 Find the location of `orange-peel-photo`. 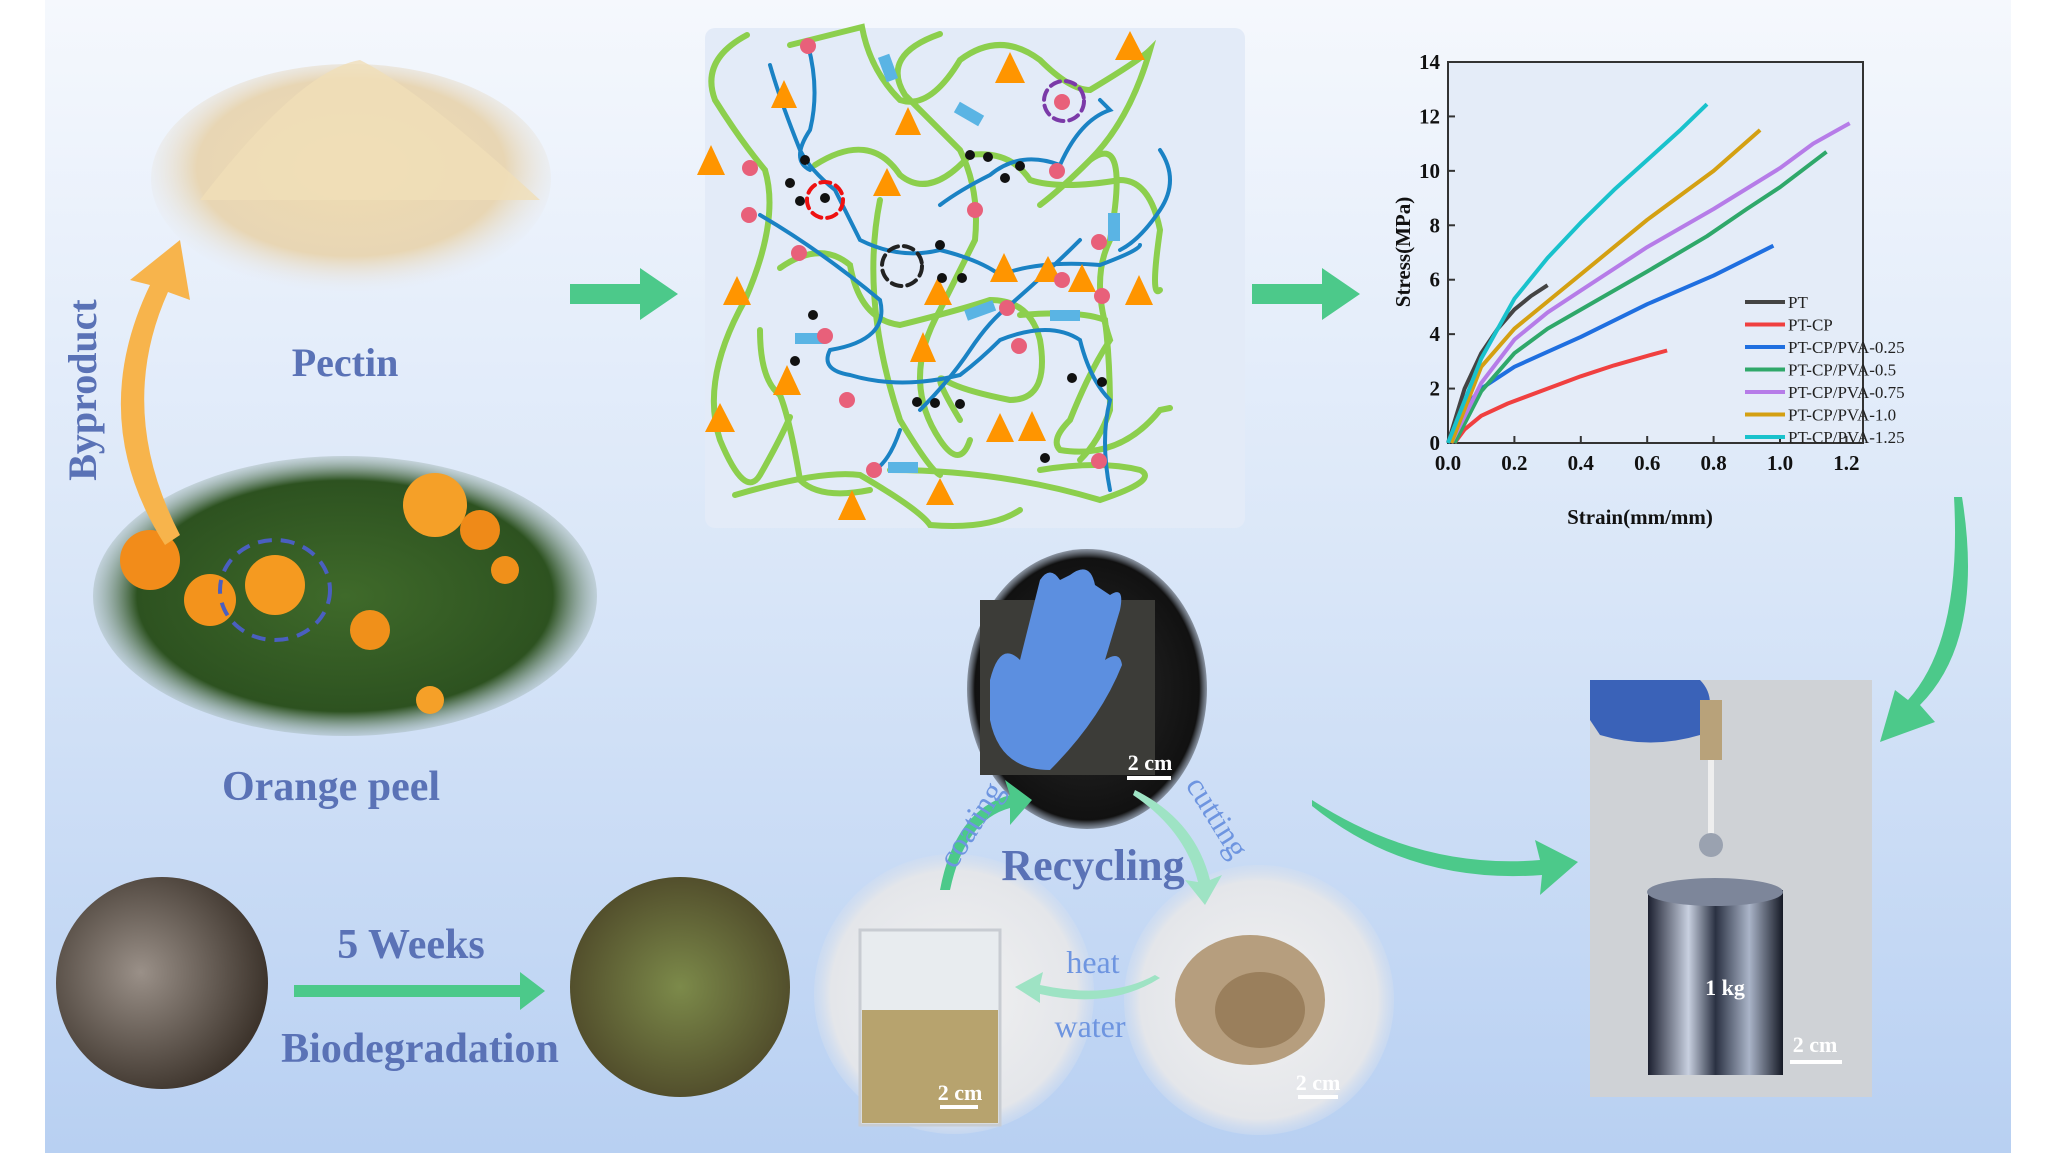

orange-peel-photo is located at coordinates (345, 596).